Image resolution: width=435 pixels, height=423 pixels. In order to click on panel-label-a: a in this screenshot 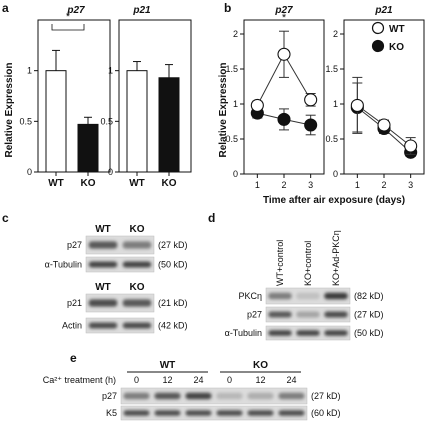, I will do `click(5, 8)`.